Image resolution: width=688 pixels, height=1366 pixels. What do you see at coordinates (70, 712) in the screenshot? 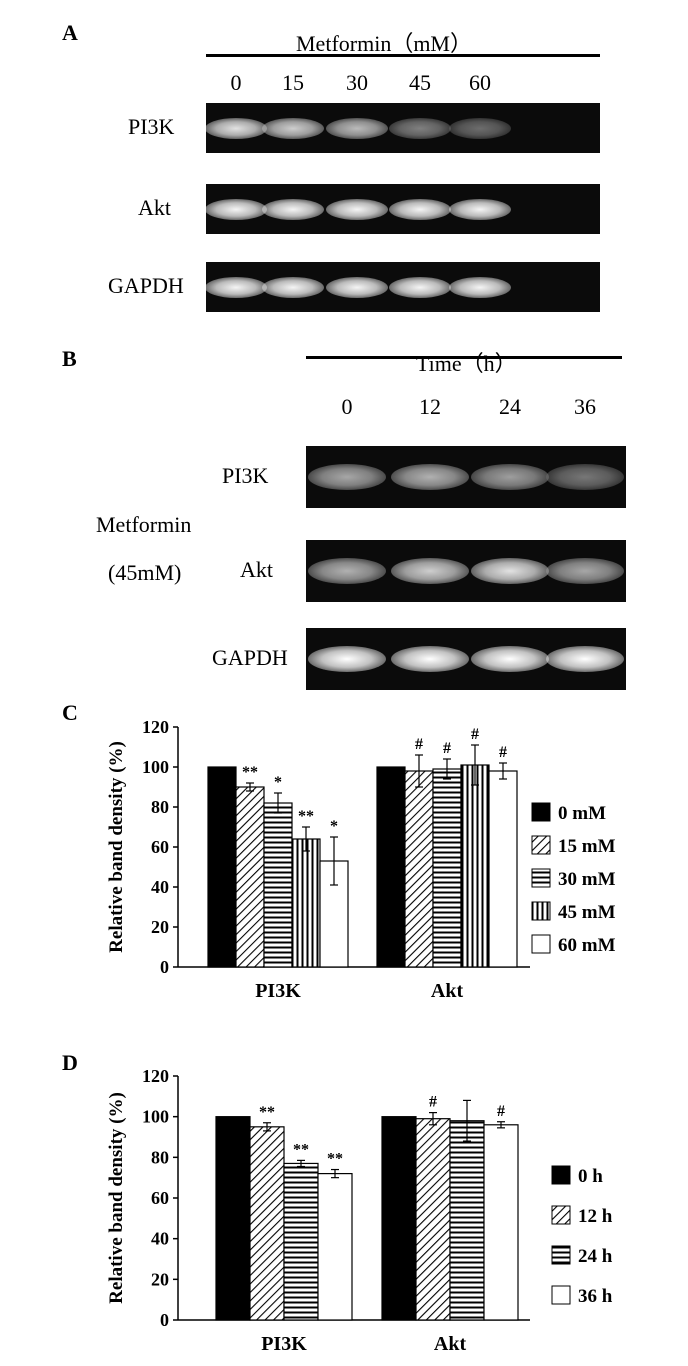
I see `panel-label-c: C` at bounding box center [70, 712].